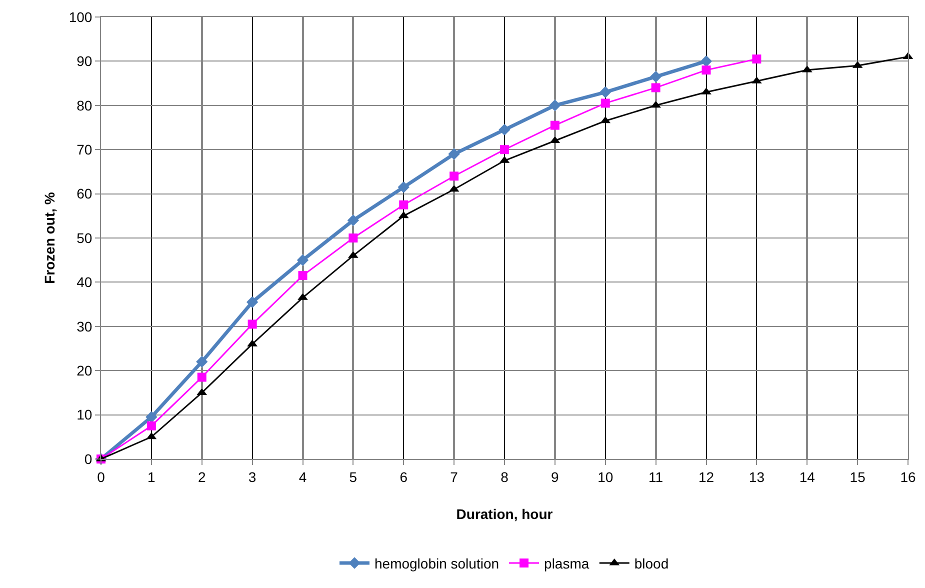  What do you see at coordinates (252, 476) in the screenshot?
I see `x-tick-label: 3` at bounding box center [252, 476].